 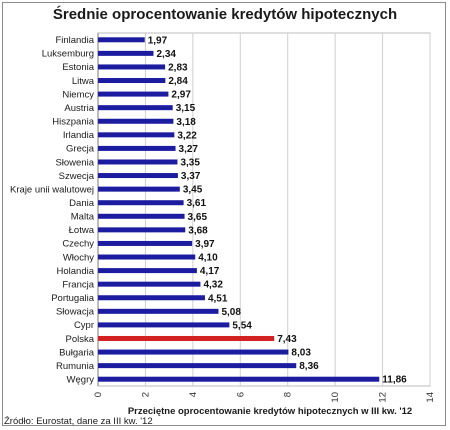 What do you see at coordinates (79, 339) in the screenshot?
I see `category-label: Polska` at bounding box center [79, 339].